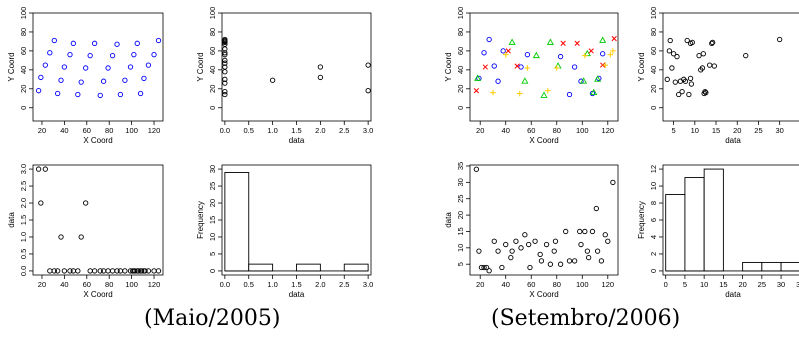 Image resolution: width=799 pixels, height=341 pixels. I want to click on caption-setembro-2006: (Setembro/2006), so click(586, 318).